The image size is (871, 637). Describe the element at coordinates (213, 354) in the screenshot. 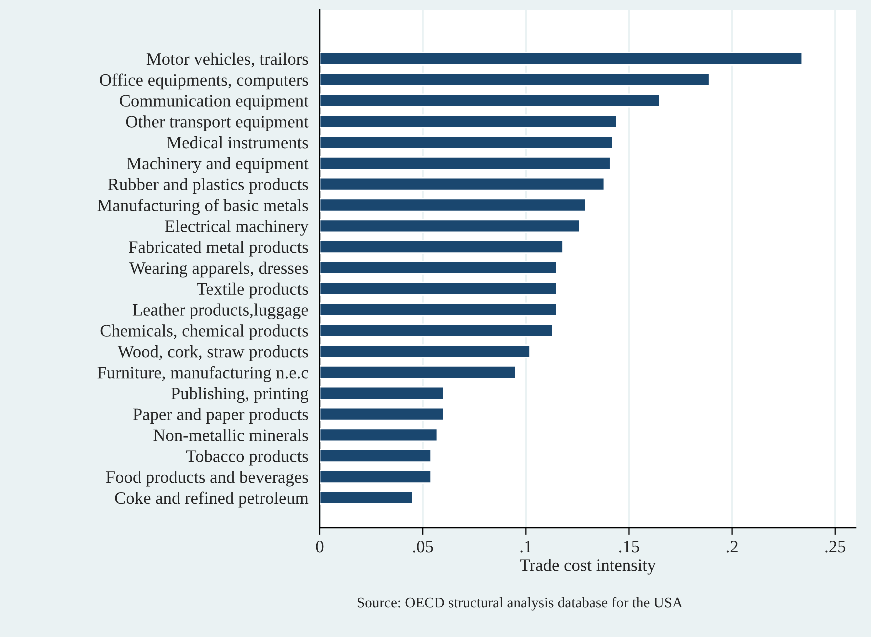

I see `y-tick-label: Wood, cork, straw products` at that location.